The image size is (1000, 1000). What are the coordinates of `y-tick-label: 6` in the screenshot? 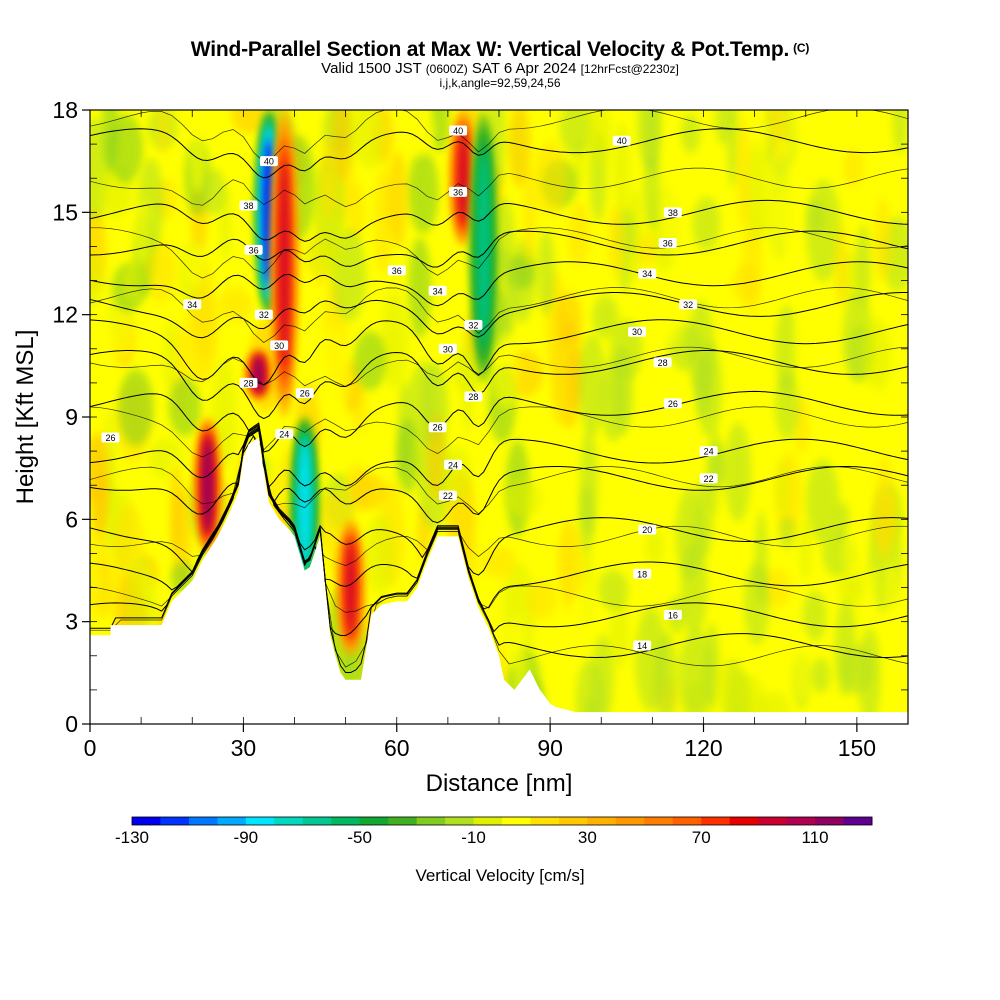 It's located at (71, 519).